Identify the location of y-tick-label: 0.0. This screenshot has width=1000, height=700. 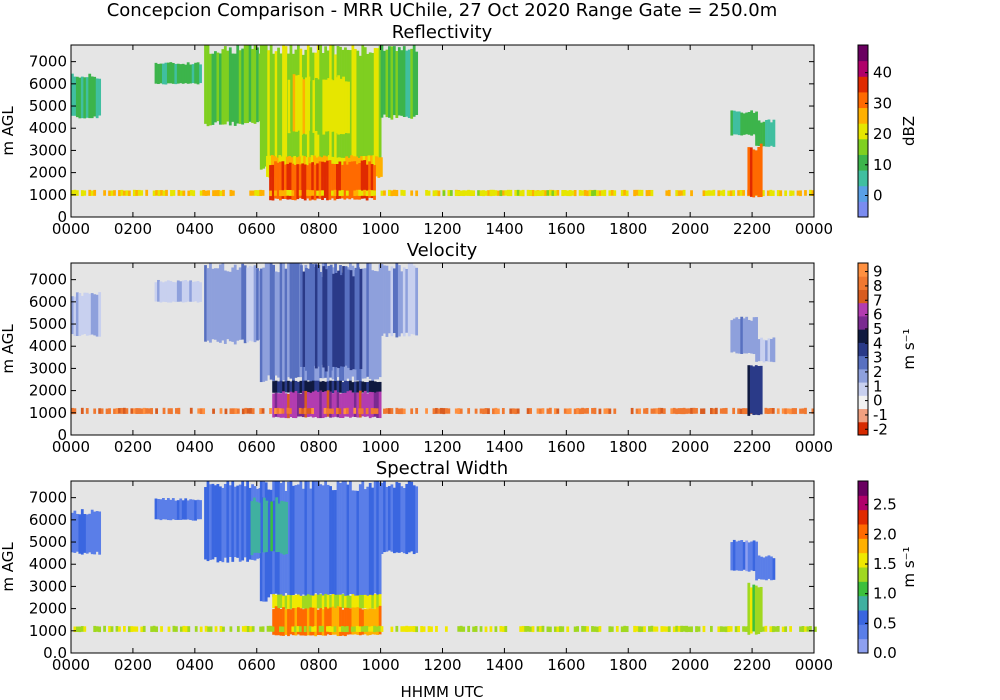
(55, 653).